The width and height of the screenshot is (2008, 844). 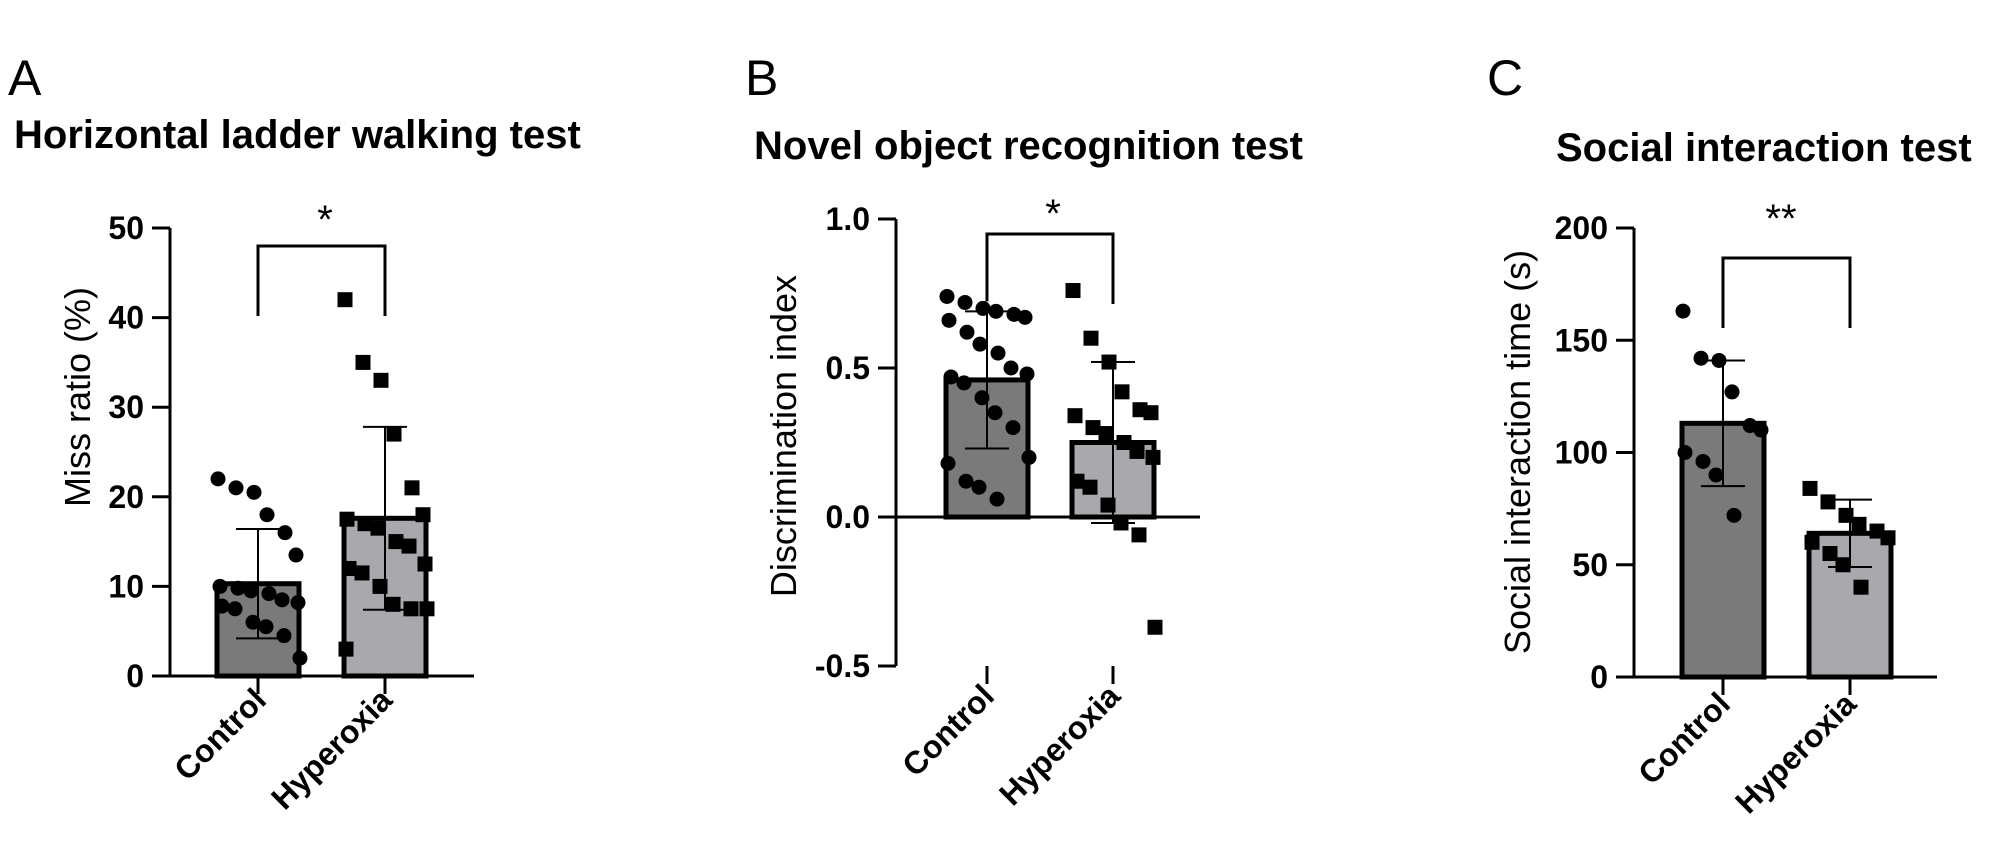 What do you see at coordinates (1581, 340) in the screenshot?
I see `y-tick-label: 150` at bounding box center [1581, 340].